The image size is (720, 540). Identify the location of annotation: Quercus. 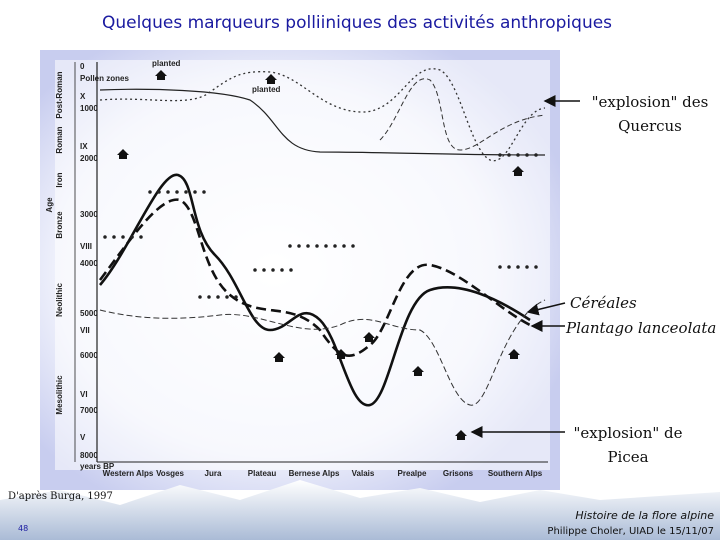
(650, 126).